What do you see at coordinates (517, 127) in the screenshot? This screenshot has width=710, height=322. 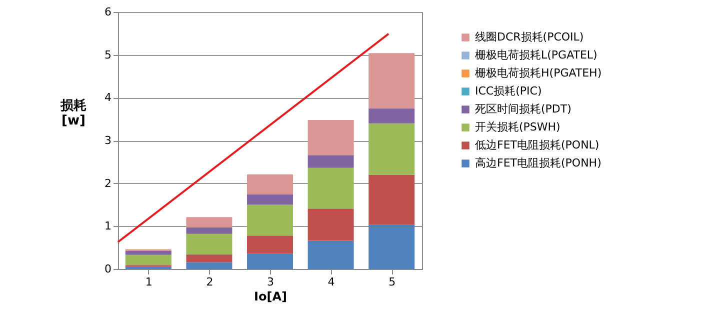 I see `legend-label: 开关损耗(PSWH)` at bounding box center [517, 127].